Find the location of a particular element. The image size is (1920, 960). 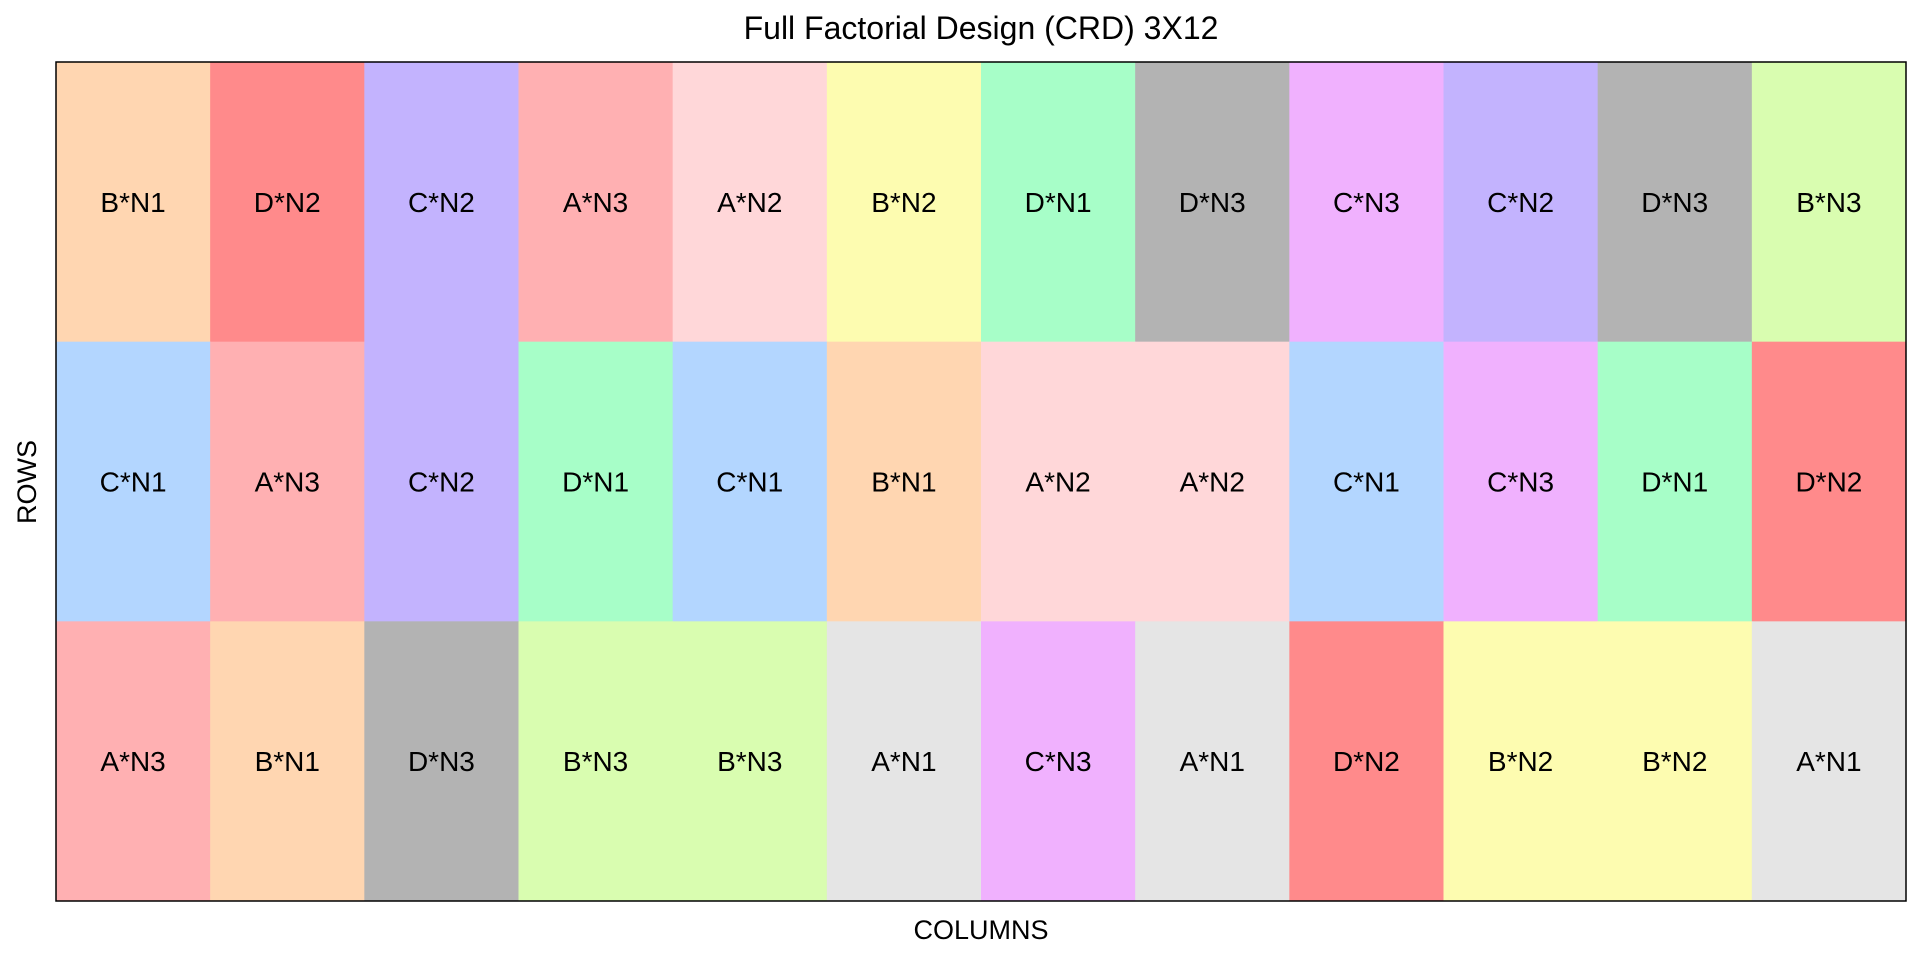

cell-r3-c9 is located at coordinates (1366, 761).